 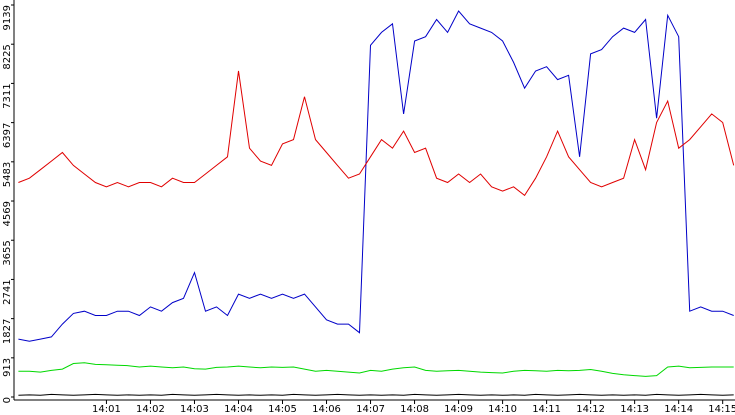 I want to click on y-tick-label: 2741, so click(x=7, y=291).